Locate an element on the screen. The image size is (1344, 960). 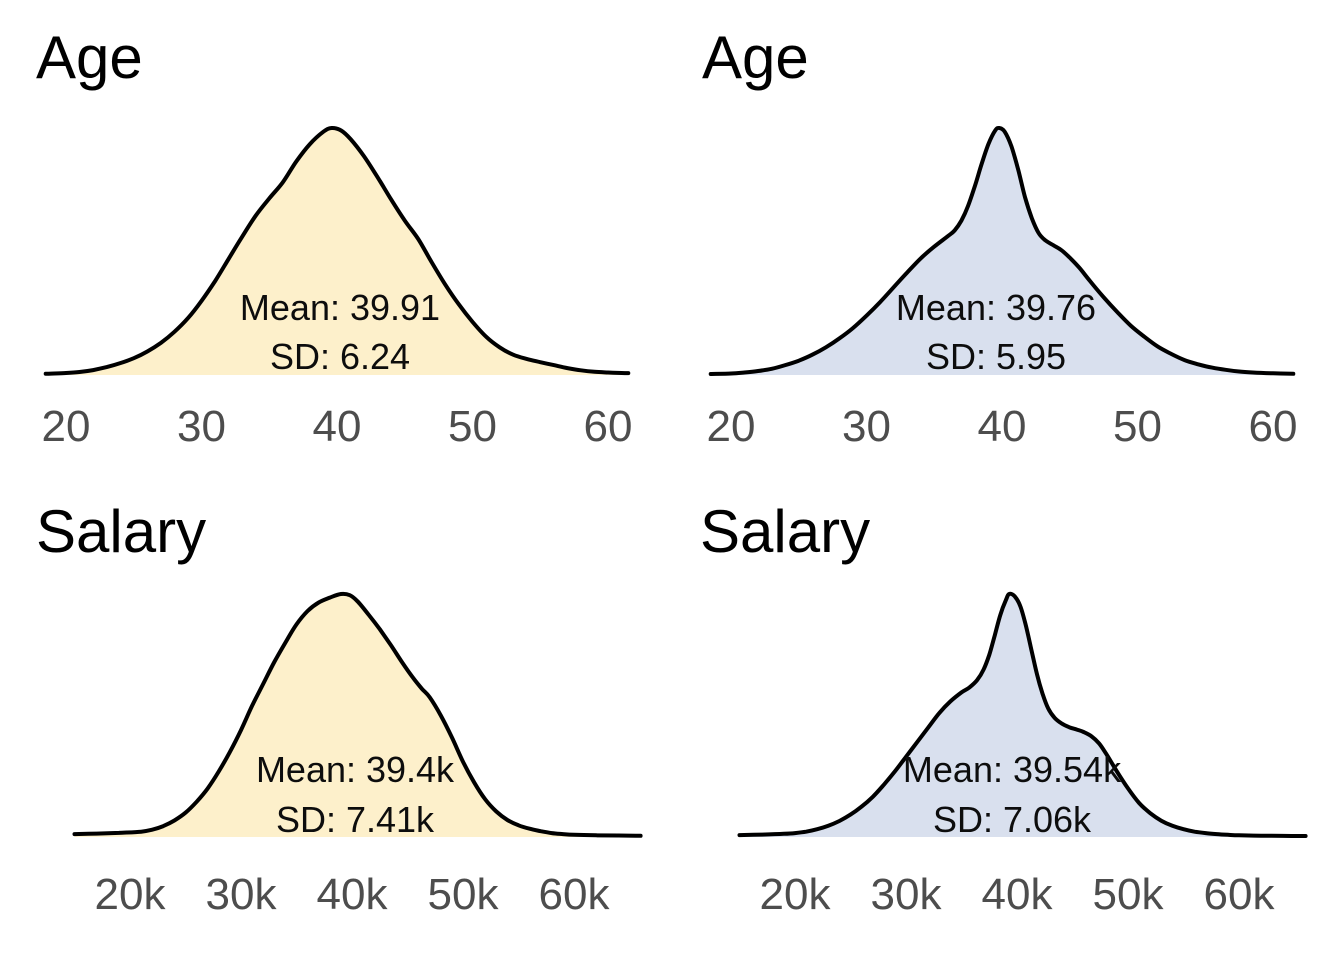
sd-annotation: SD: 7.41k is located at coordinates (355, 819).